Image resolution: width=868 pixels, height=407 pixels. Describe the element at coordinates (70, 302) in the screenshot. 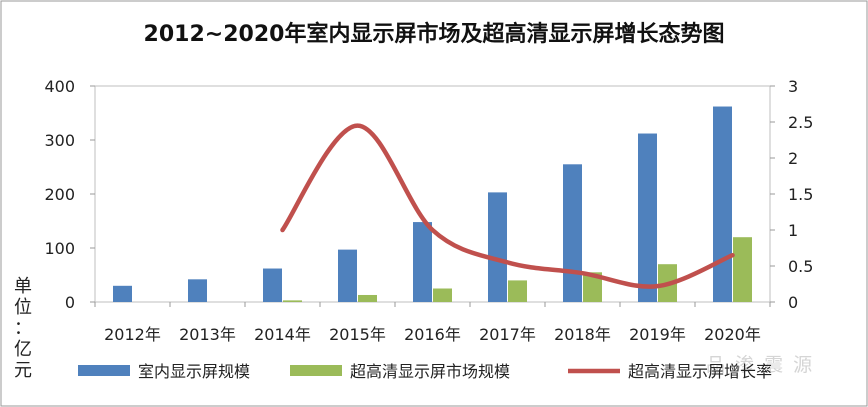

I see `y-left-tick-label: 0` at that location.